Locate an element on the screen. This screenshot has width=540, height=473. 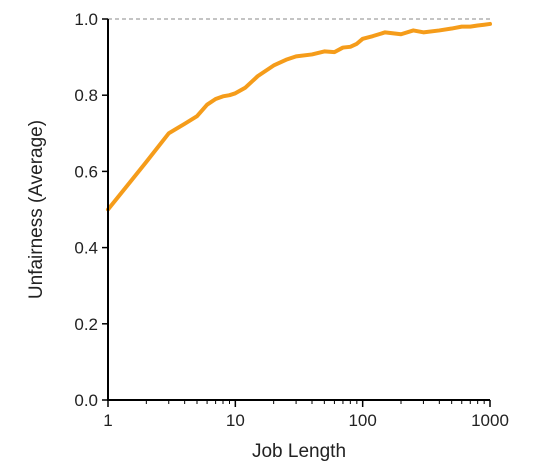
x-tick-label: 10 is located at coordinates (235, 420).